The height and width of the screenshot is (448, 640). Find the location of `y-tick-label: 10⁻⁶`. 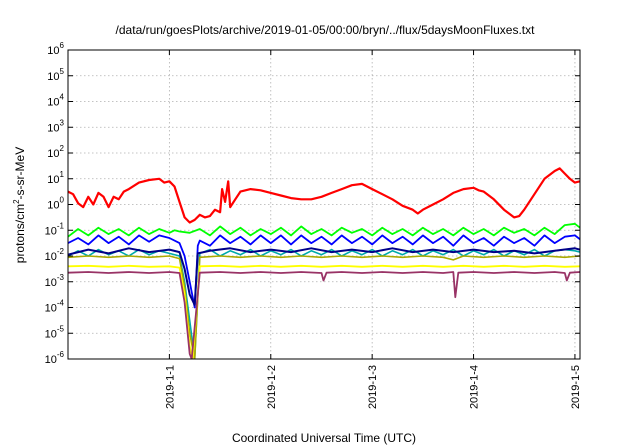

y-tick-label: 10⁻⁶ is located at coordinates (55, 358).